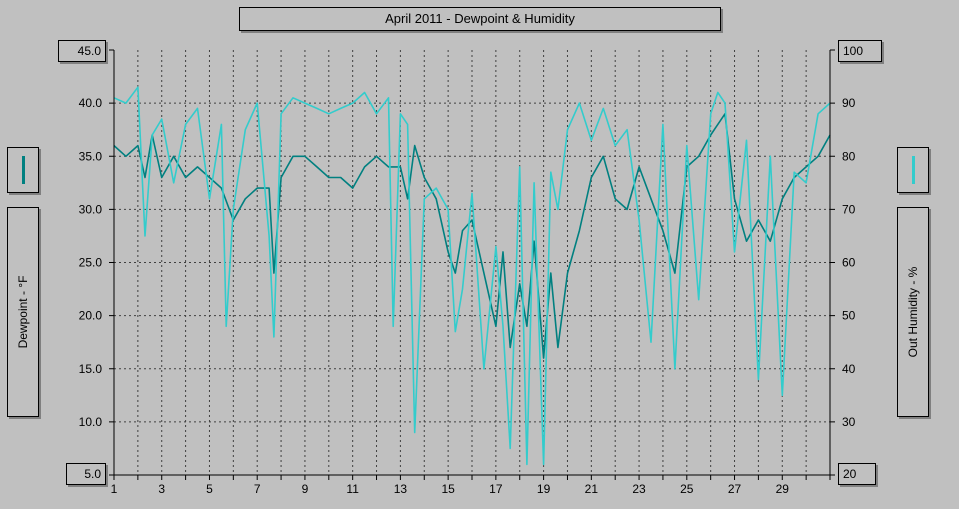  I want to click on humidity-legend-swatch, so click(913, 170).